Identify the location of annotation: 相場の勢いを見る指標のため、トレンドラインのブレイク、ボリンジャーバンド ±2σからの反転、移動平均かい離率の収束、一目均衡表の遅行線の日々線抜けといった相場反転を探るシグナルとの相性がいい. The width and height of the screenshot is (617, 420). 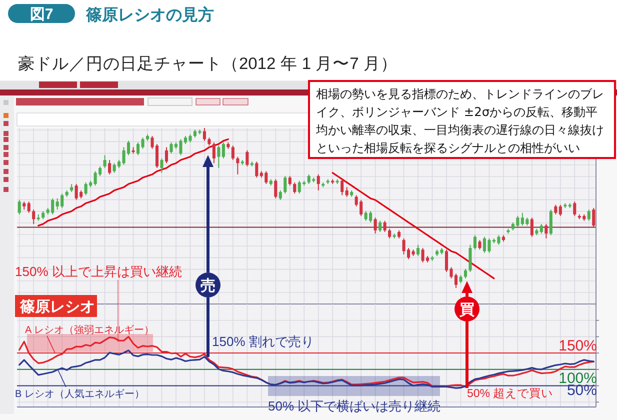
(459, 121).